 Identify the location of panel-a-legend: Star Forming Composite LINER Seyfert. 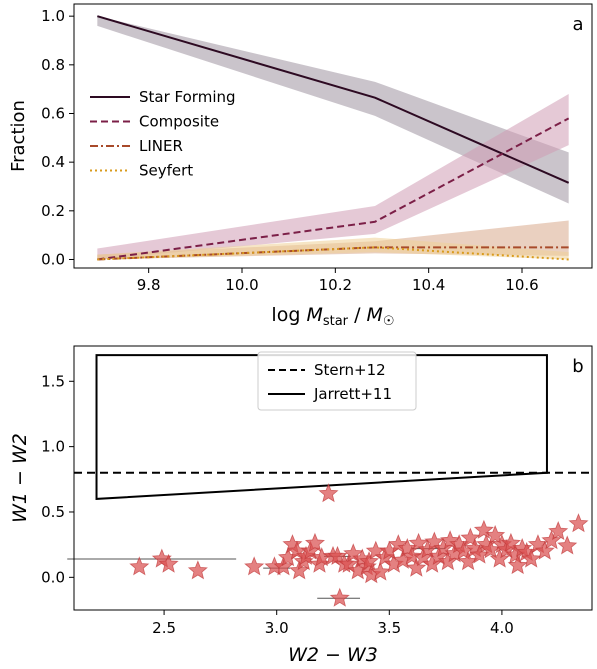
(163, 134).